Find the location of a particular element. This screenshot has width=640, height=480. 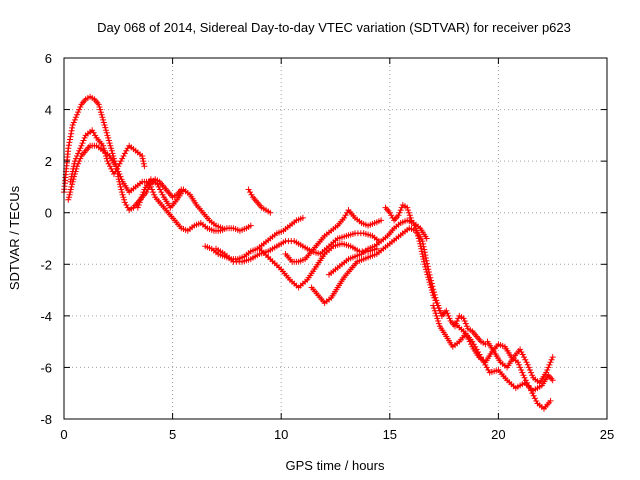

x-tick-label: 0 is located at coordinates (63, 434).